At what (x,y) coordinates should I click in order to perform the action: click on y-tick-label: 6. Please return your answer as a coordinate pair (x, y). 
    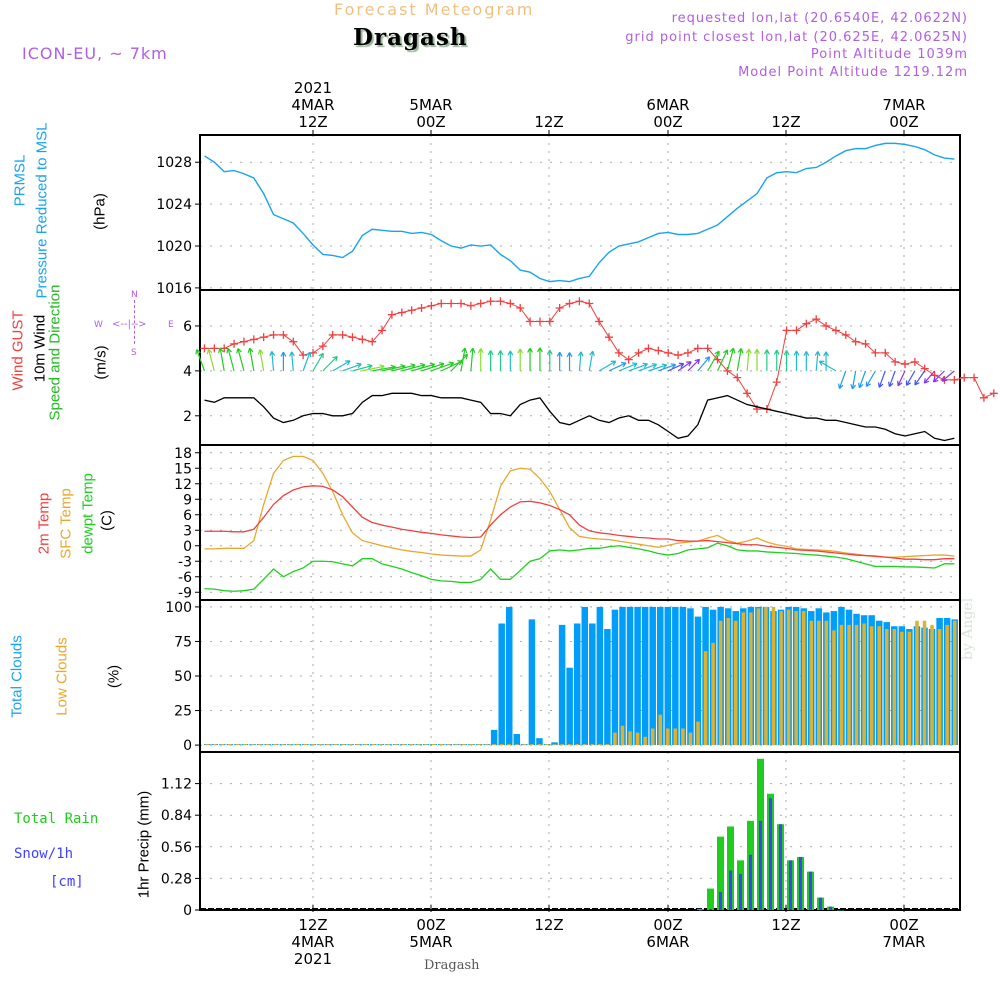
    Looking at the image, I should click on (187, 516).